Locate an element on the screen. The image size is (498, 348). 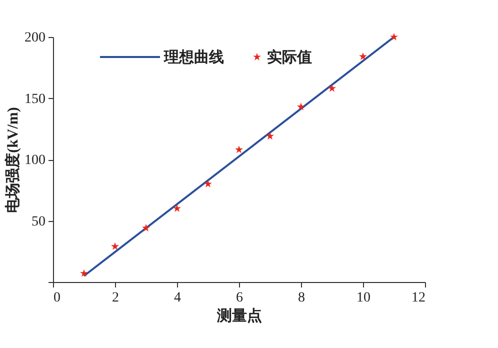
y-tick-label: 50 is located at coordinates (39, 222).